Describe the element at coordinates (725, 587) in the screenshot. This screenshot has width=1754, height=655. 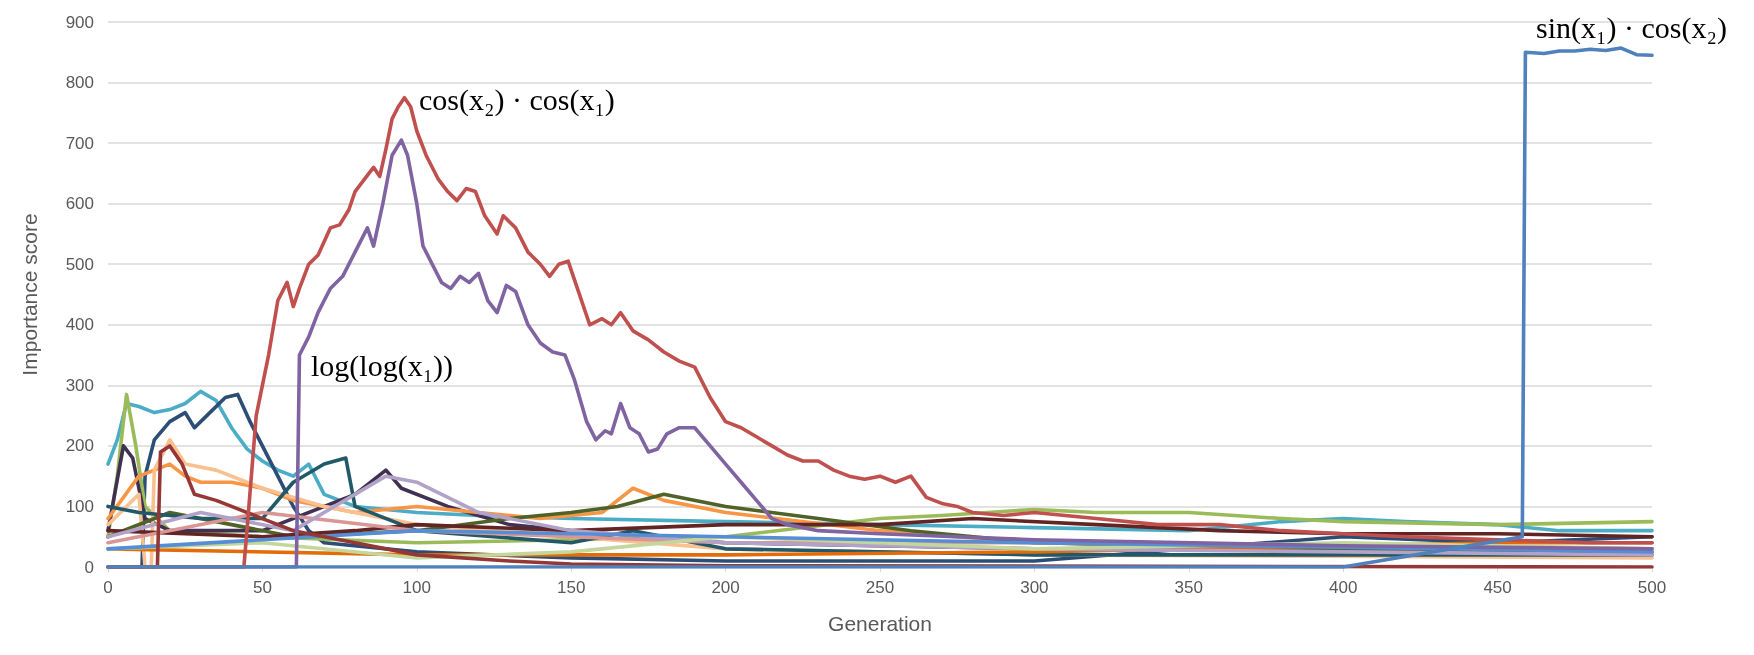
I see `x-tick-label: 200` at that location.